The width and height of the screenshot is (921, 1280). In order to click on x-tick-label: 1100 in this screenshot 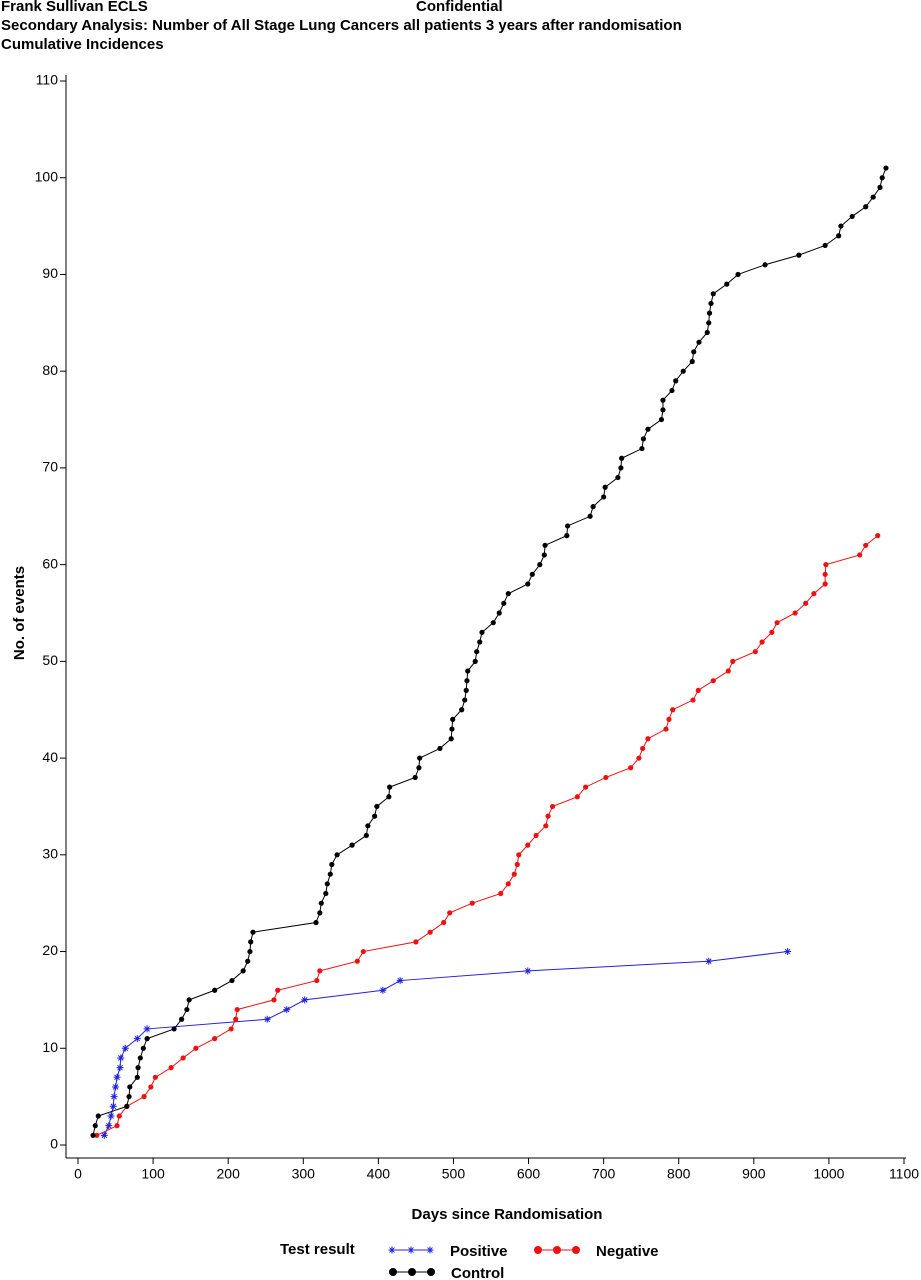, I will do `click(904, 1174)`.